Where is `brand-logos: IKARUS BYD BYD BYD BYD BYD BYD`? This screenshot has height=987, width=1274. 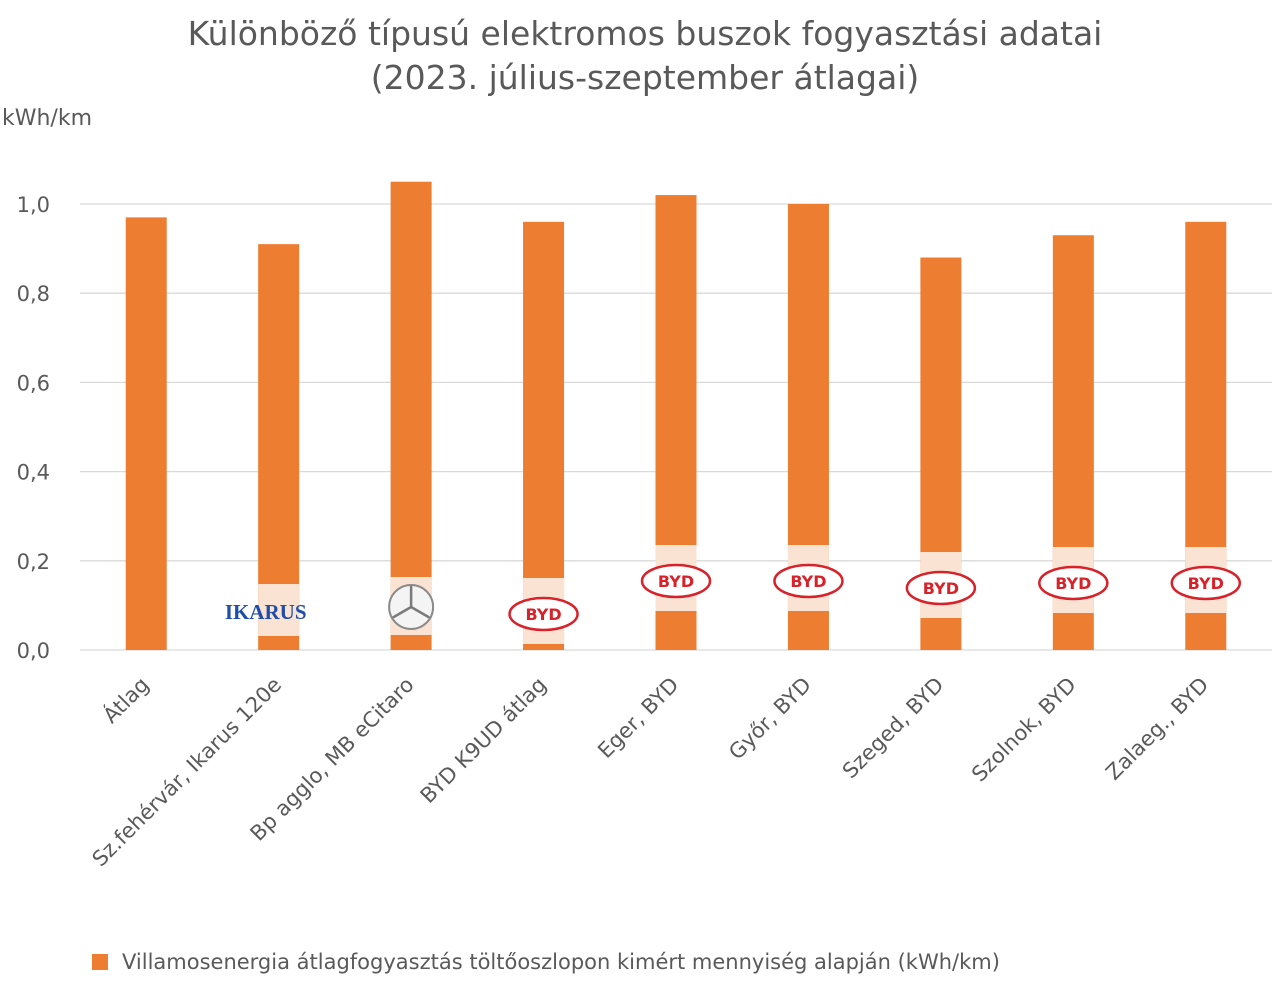
brand-logos: IKARUS BYD BYD BYD BYD BYD BYD is located at coordinates (733, 594).